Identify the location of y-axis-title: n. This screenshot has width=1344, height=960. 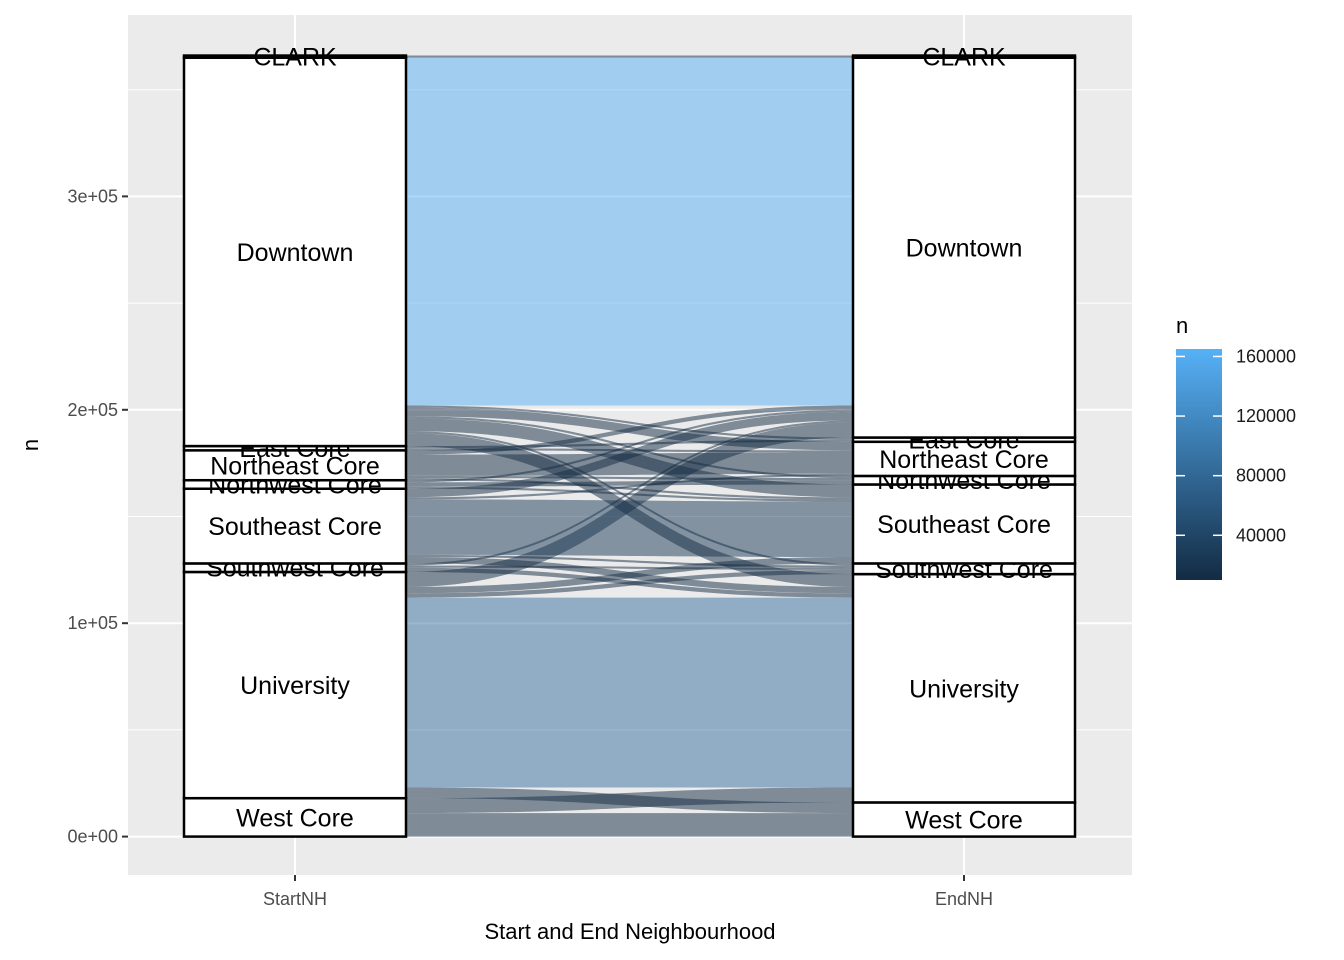
(30, 445).